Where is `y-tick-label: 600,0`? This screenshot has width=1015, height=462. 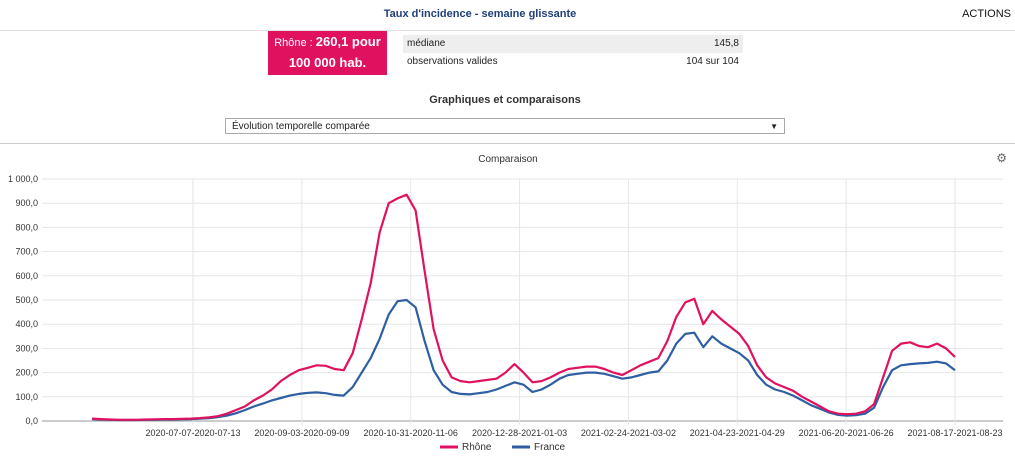 y-tick-label: 600,0 is located at coordinates (26, 276).